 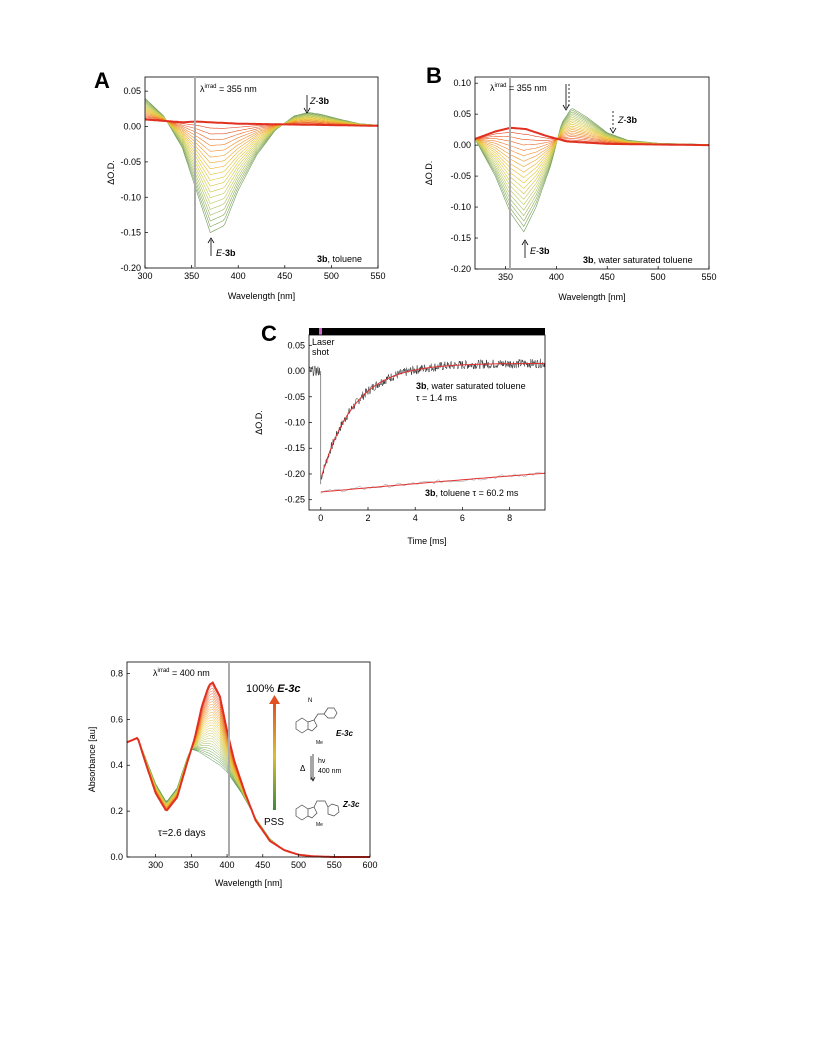 What do you see at coordinates (314, 371) in the screenshot?
I see `panel-c-baseline` at bounding box center [314, 371].